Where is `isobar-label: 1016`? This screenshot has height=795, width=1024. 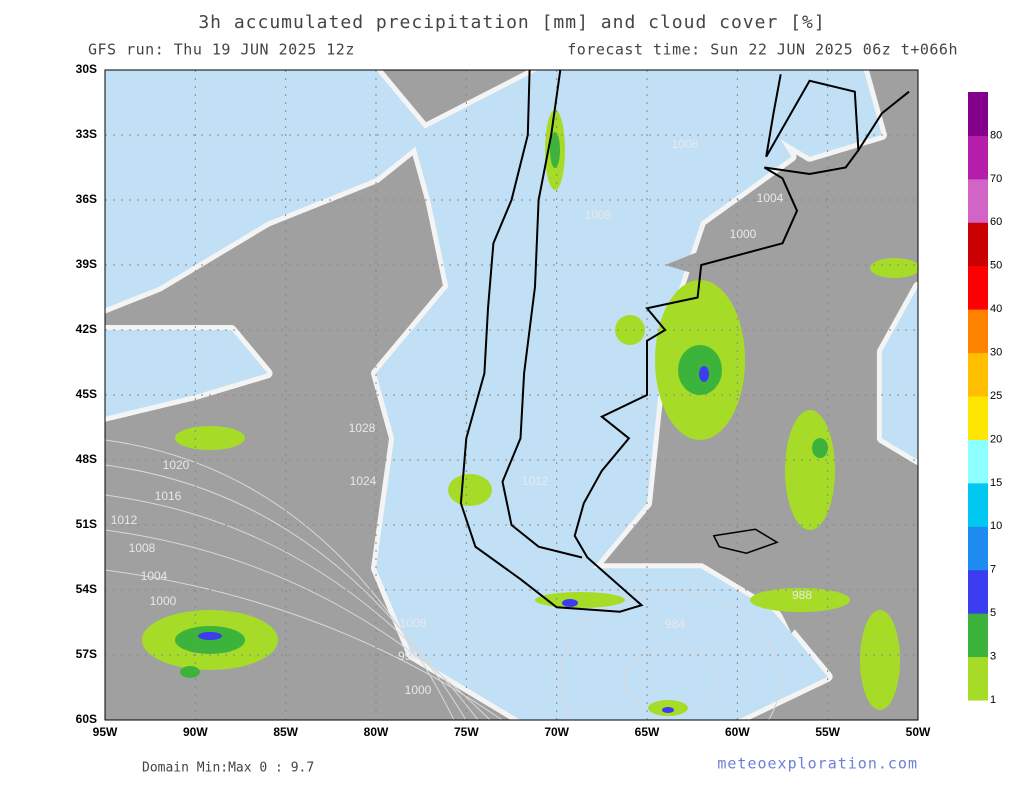
isobar-label: 1016 is located at coordinates (168, 496).